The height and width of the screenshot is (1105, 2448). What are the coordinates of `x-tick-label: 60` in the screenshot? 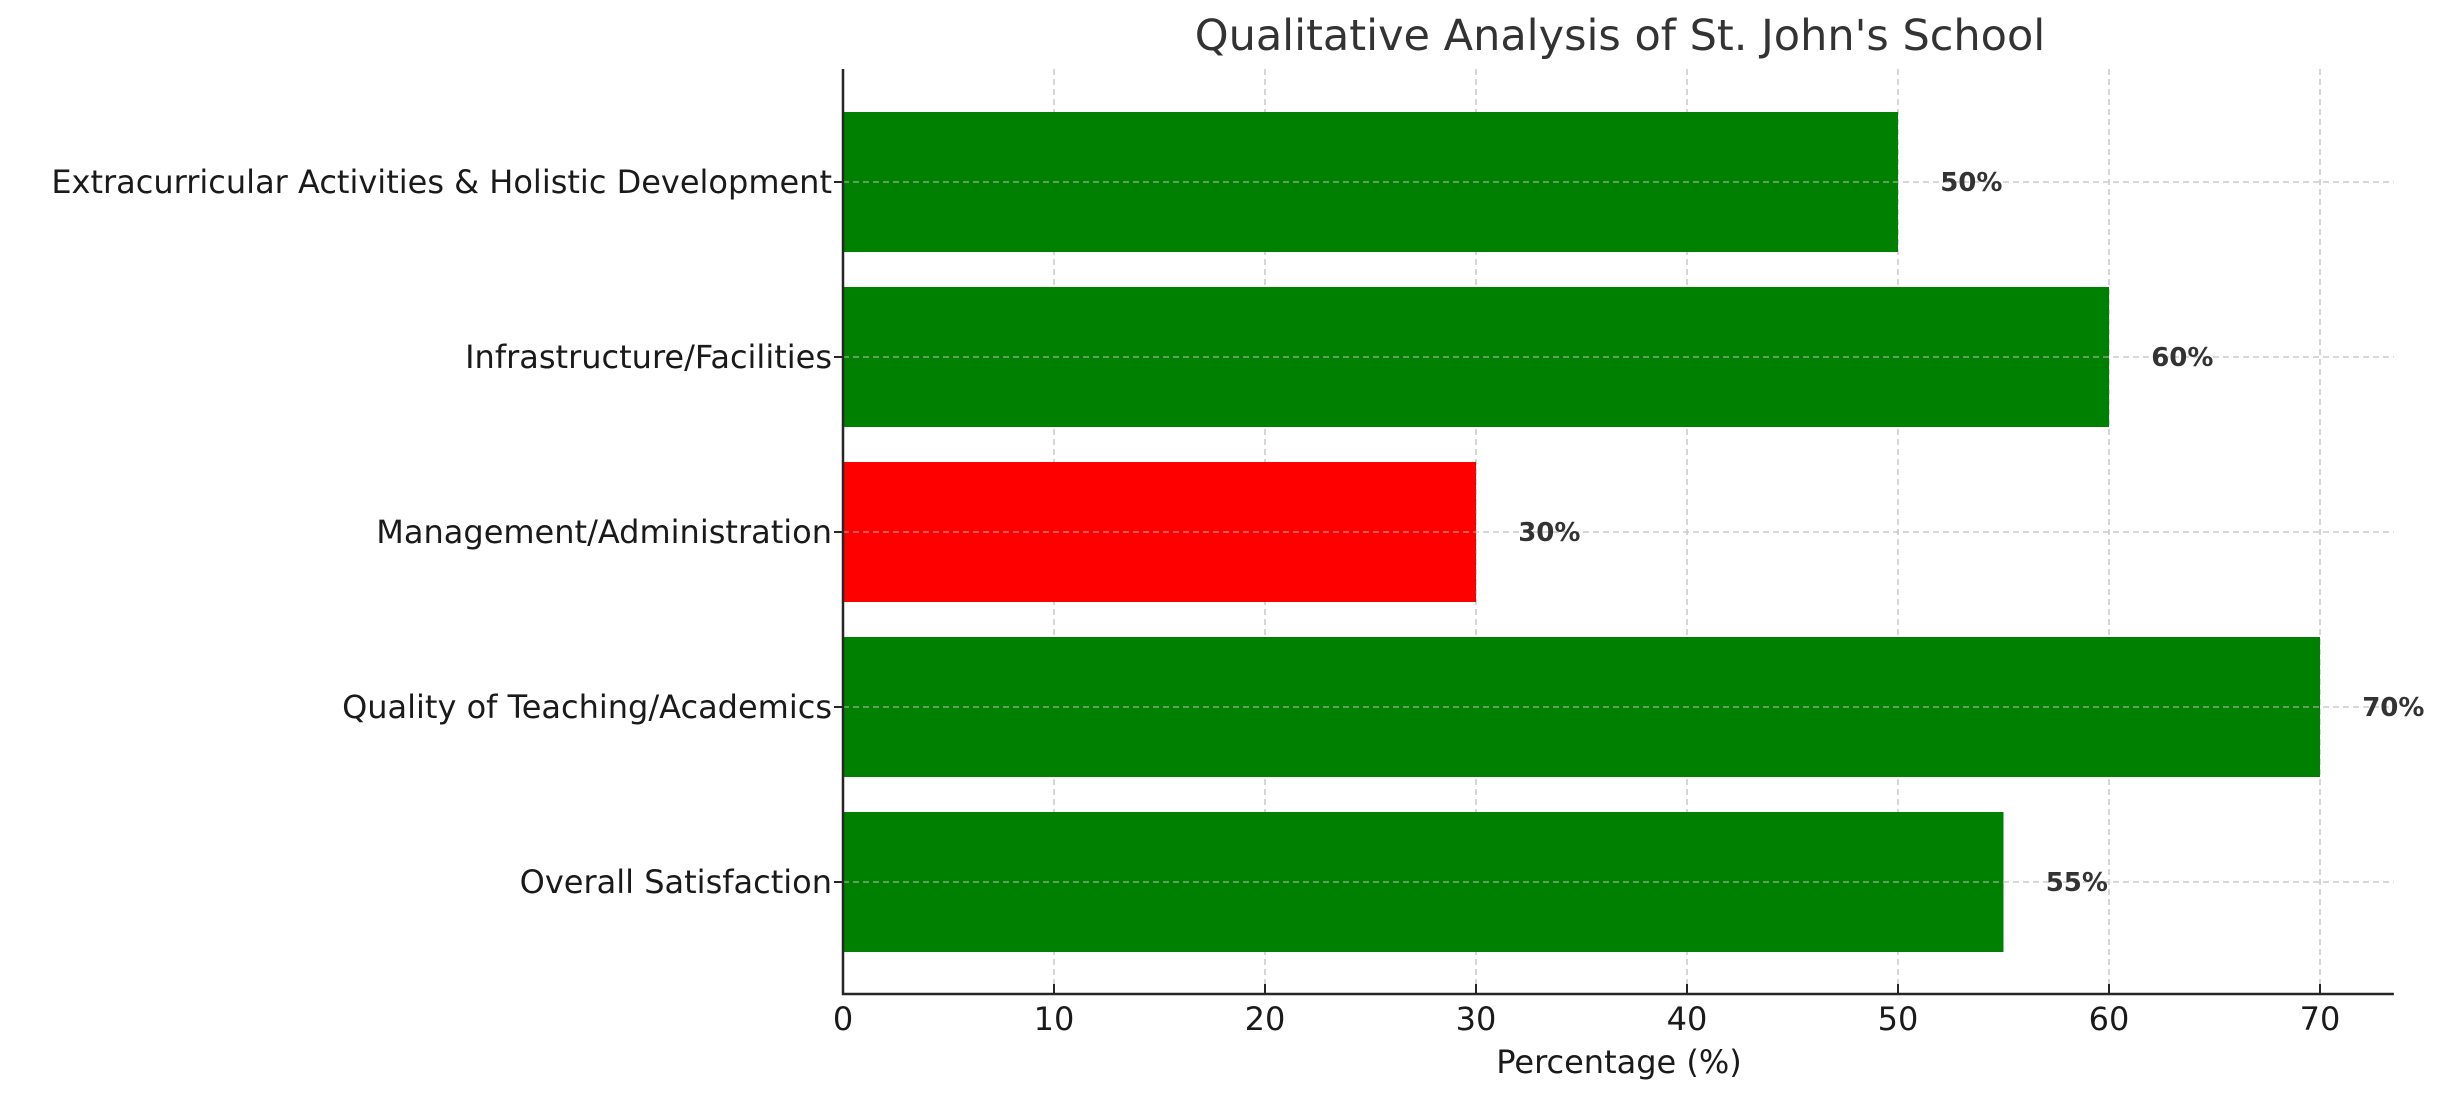 It's located at (2109, 1019).